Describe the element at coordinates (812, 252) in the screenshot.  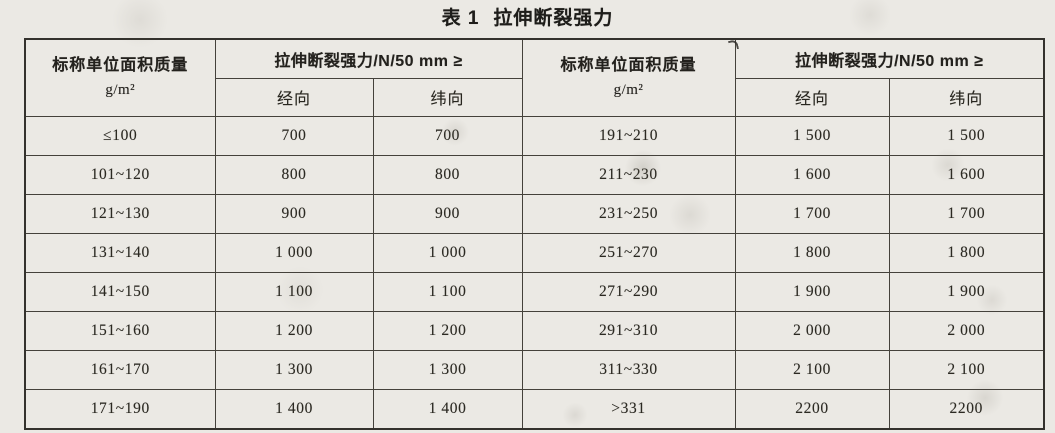
I see `cell-warp-right: 1 800` at that location.